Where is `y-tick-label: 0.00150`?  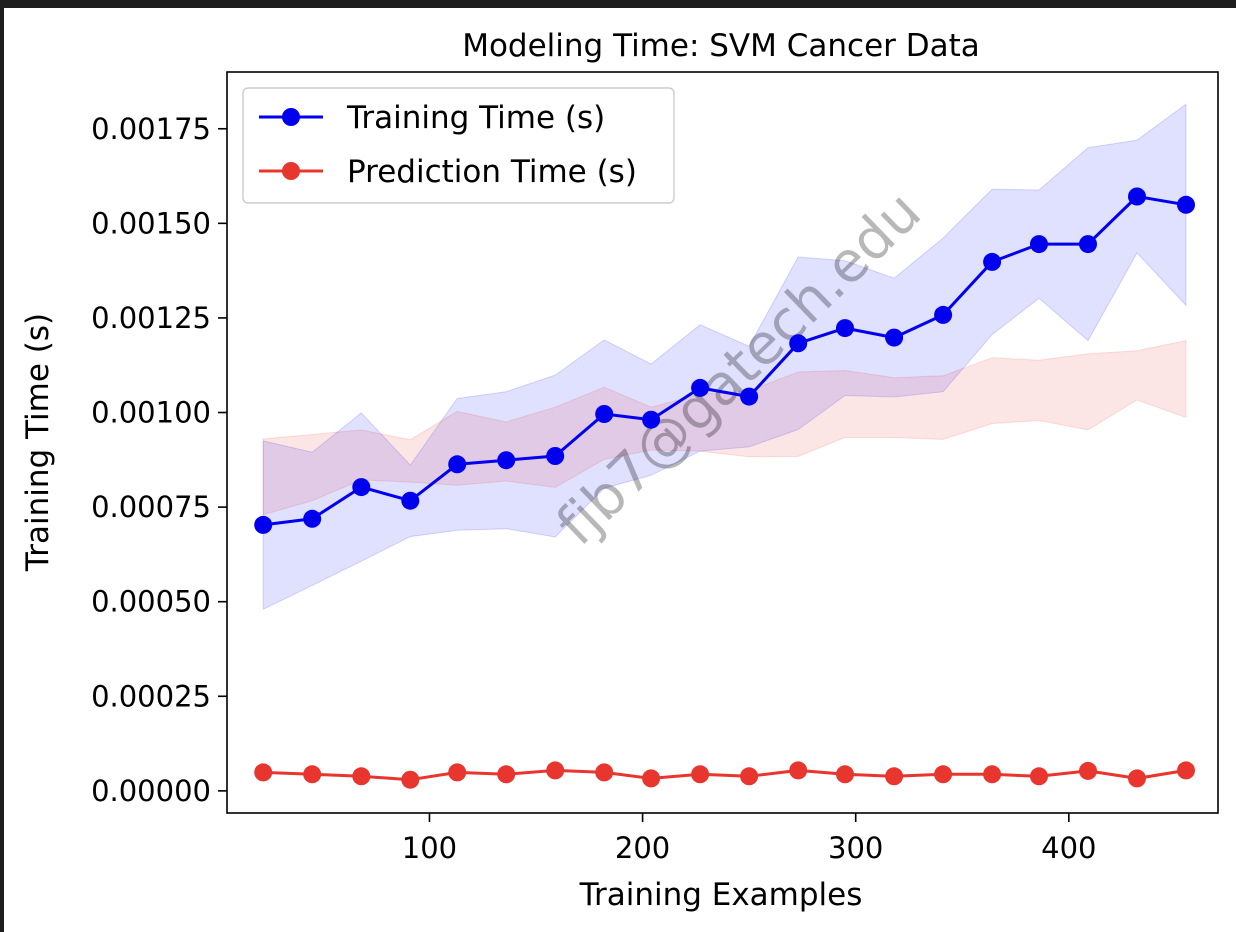 y-tick-label: 0.00150 is located at coordinates (151, 223).